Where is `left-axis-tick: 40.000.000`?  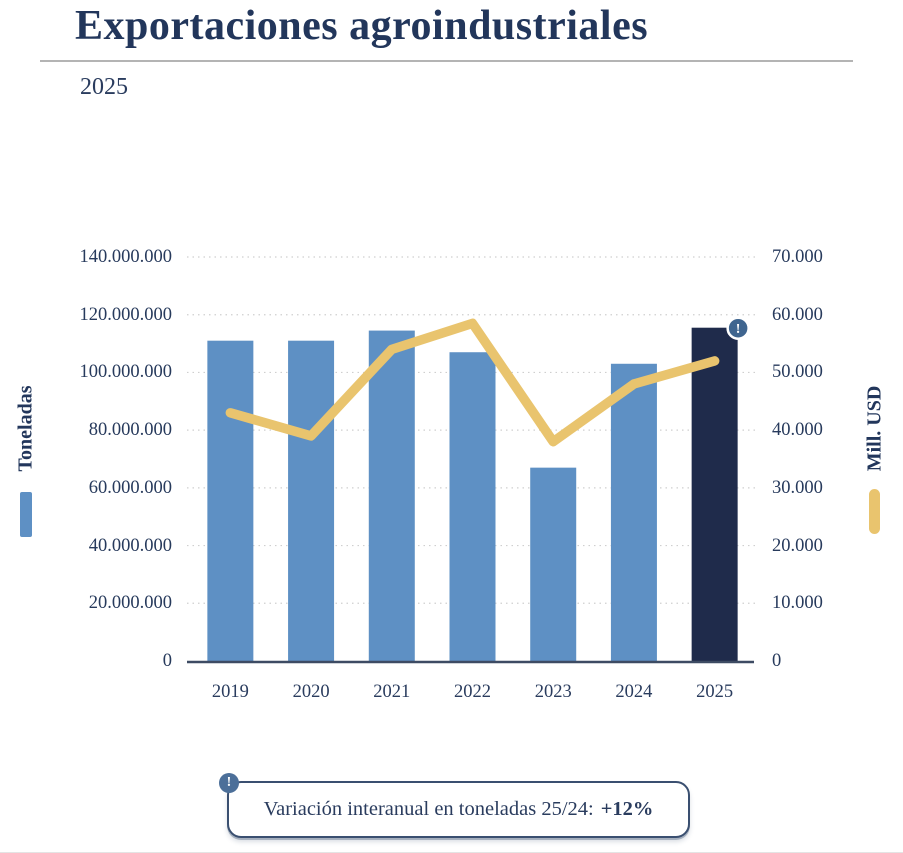
left-axis-tick: 40.000.000 is located at coordinates (130, 545).